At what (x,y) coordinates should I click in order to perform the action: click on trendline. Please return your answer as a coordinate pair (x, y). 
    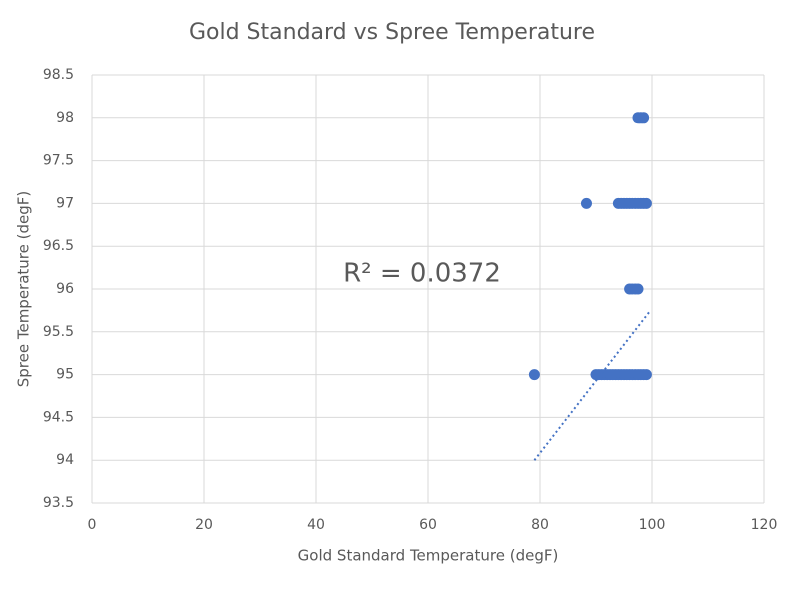
    Looking at the image, I should click on (591, 386).